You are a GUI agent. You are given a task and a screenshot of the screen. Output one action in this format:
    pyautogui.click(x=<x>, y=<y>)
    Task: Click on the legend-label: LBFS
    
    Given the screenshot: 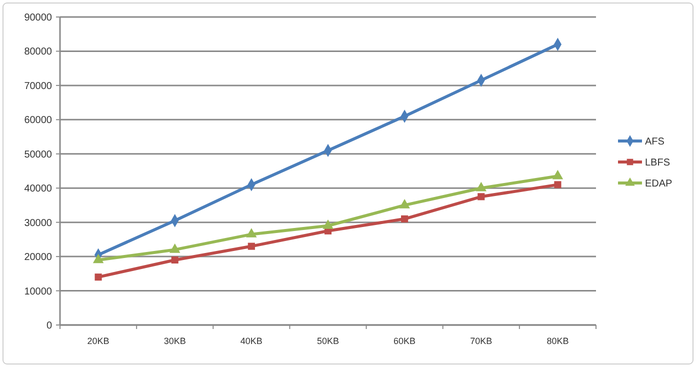 What is the action you would take?
    pyautogui.click(x=657, y=163)
    